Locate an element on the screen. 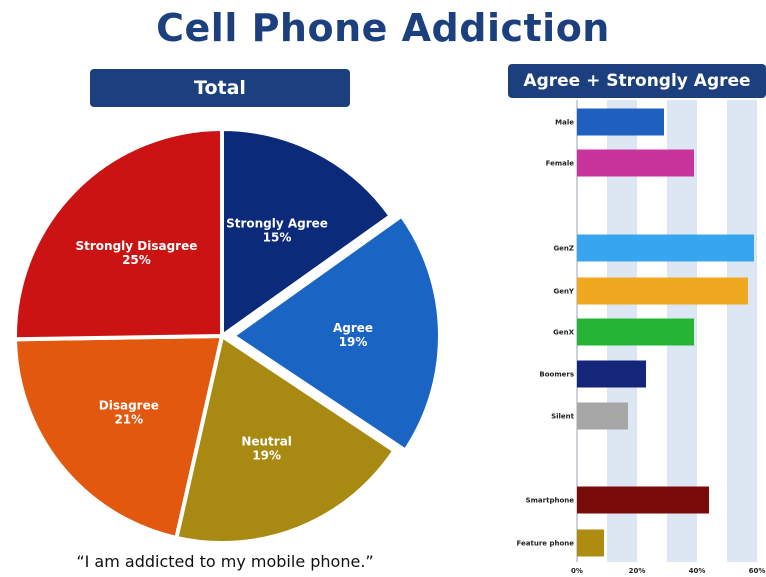 This screenshot has width=766, height=577. pie-label-neutral: Neutral is located at coordinates (266, 441).